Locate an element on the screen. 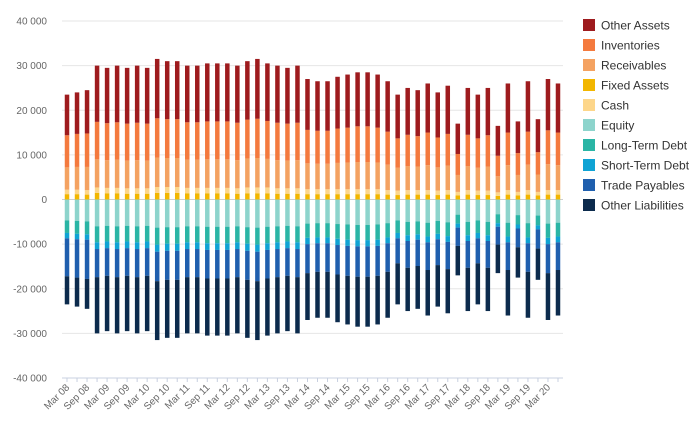 The image size is (700, 433). y-tick-label: 30 000 is located at coordinates (31, 66).